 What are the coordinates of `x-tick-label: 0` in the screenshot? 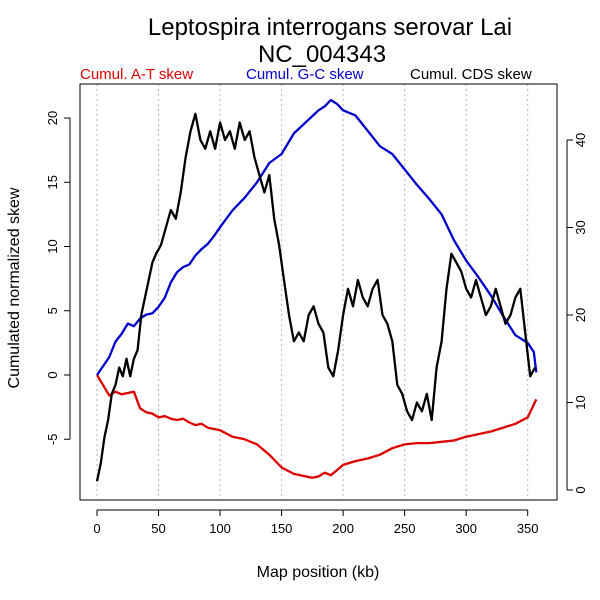 It's located at (96, 528).